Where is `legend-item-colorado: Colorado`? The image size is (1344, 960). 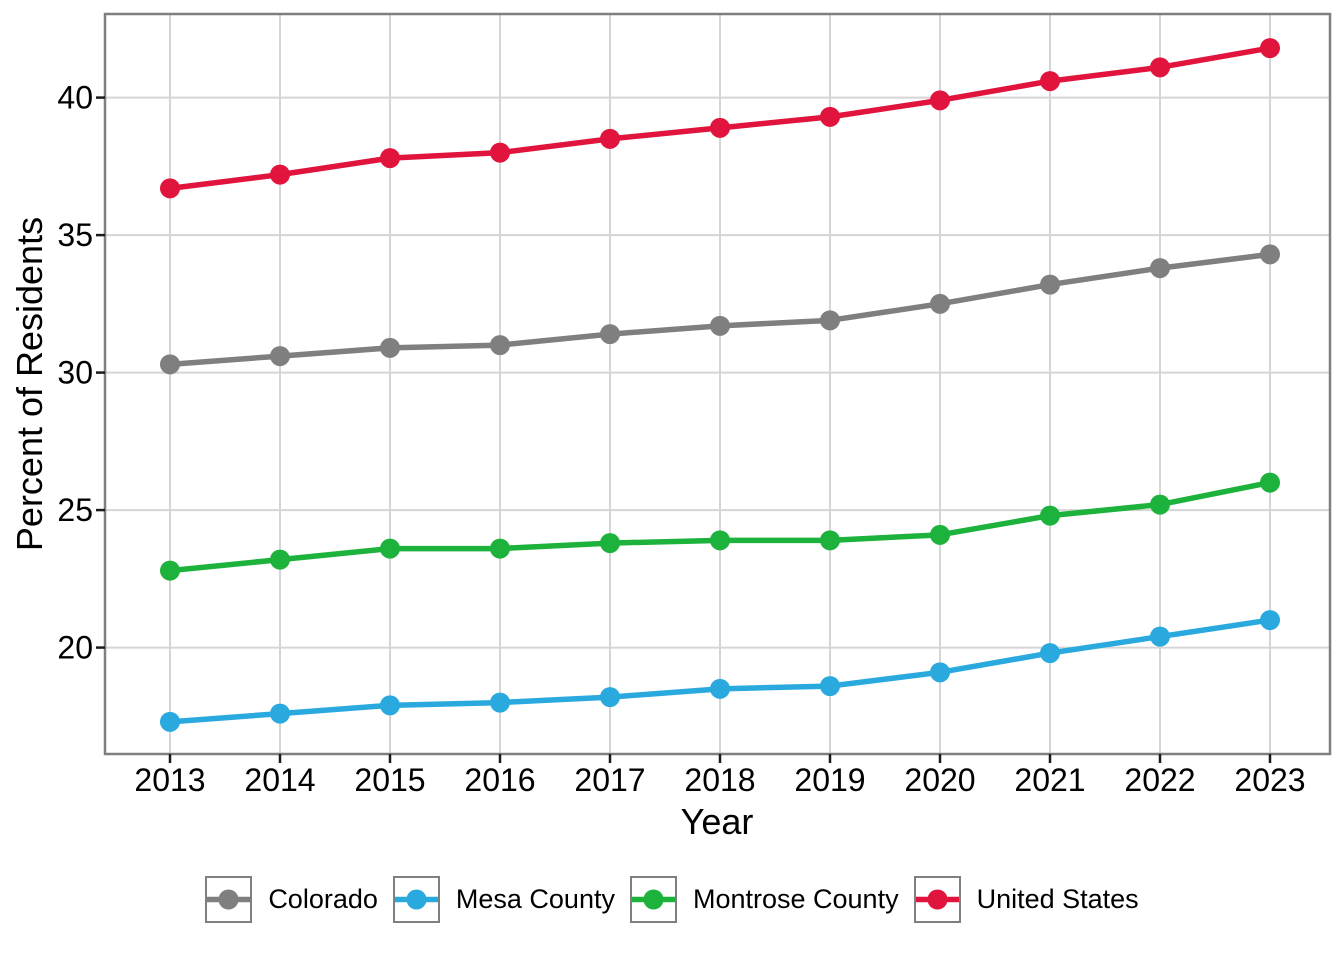
legend-item-colorado: Colorado is located at coordinates (291, 899).